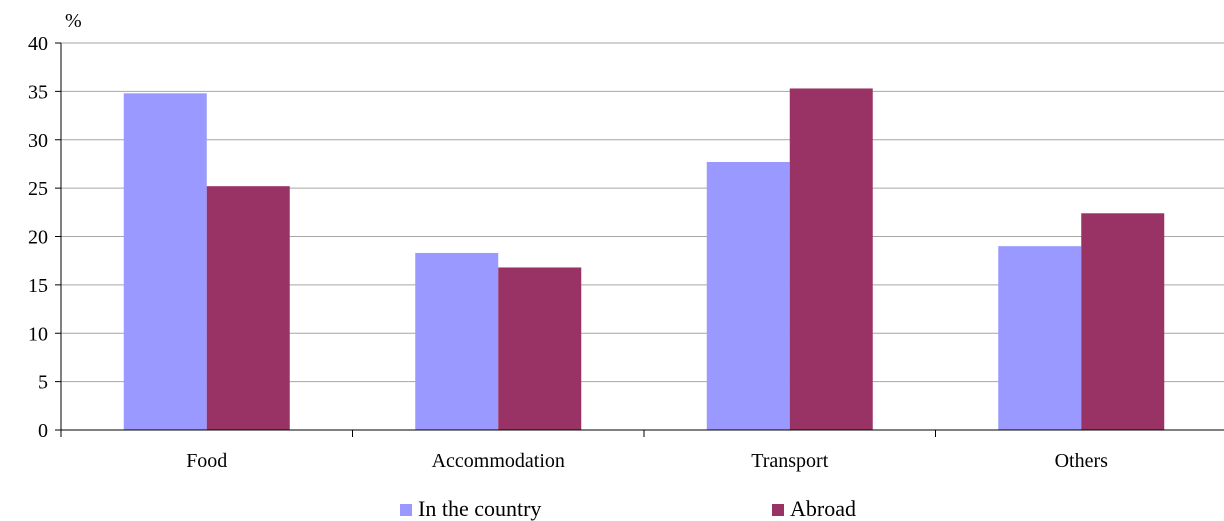 This screenshot has height=521, width=1224. Describe the element at coordinates (38, 141) in the screenshot. I see `y-tick-label: 30` at that location.